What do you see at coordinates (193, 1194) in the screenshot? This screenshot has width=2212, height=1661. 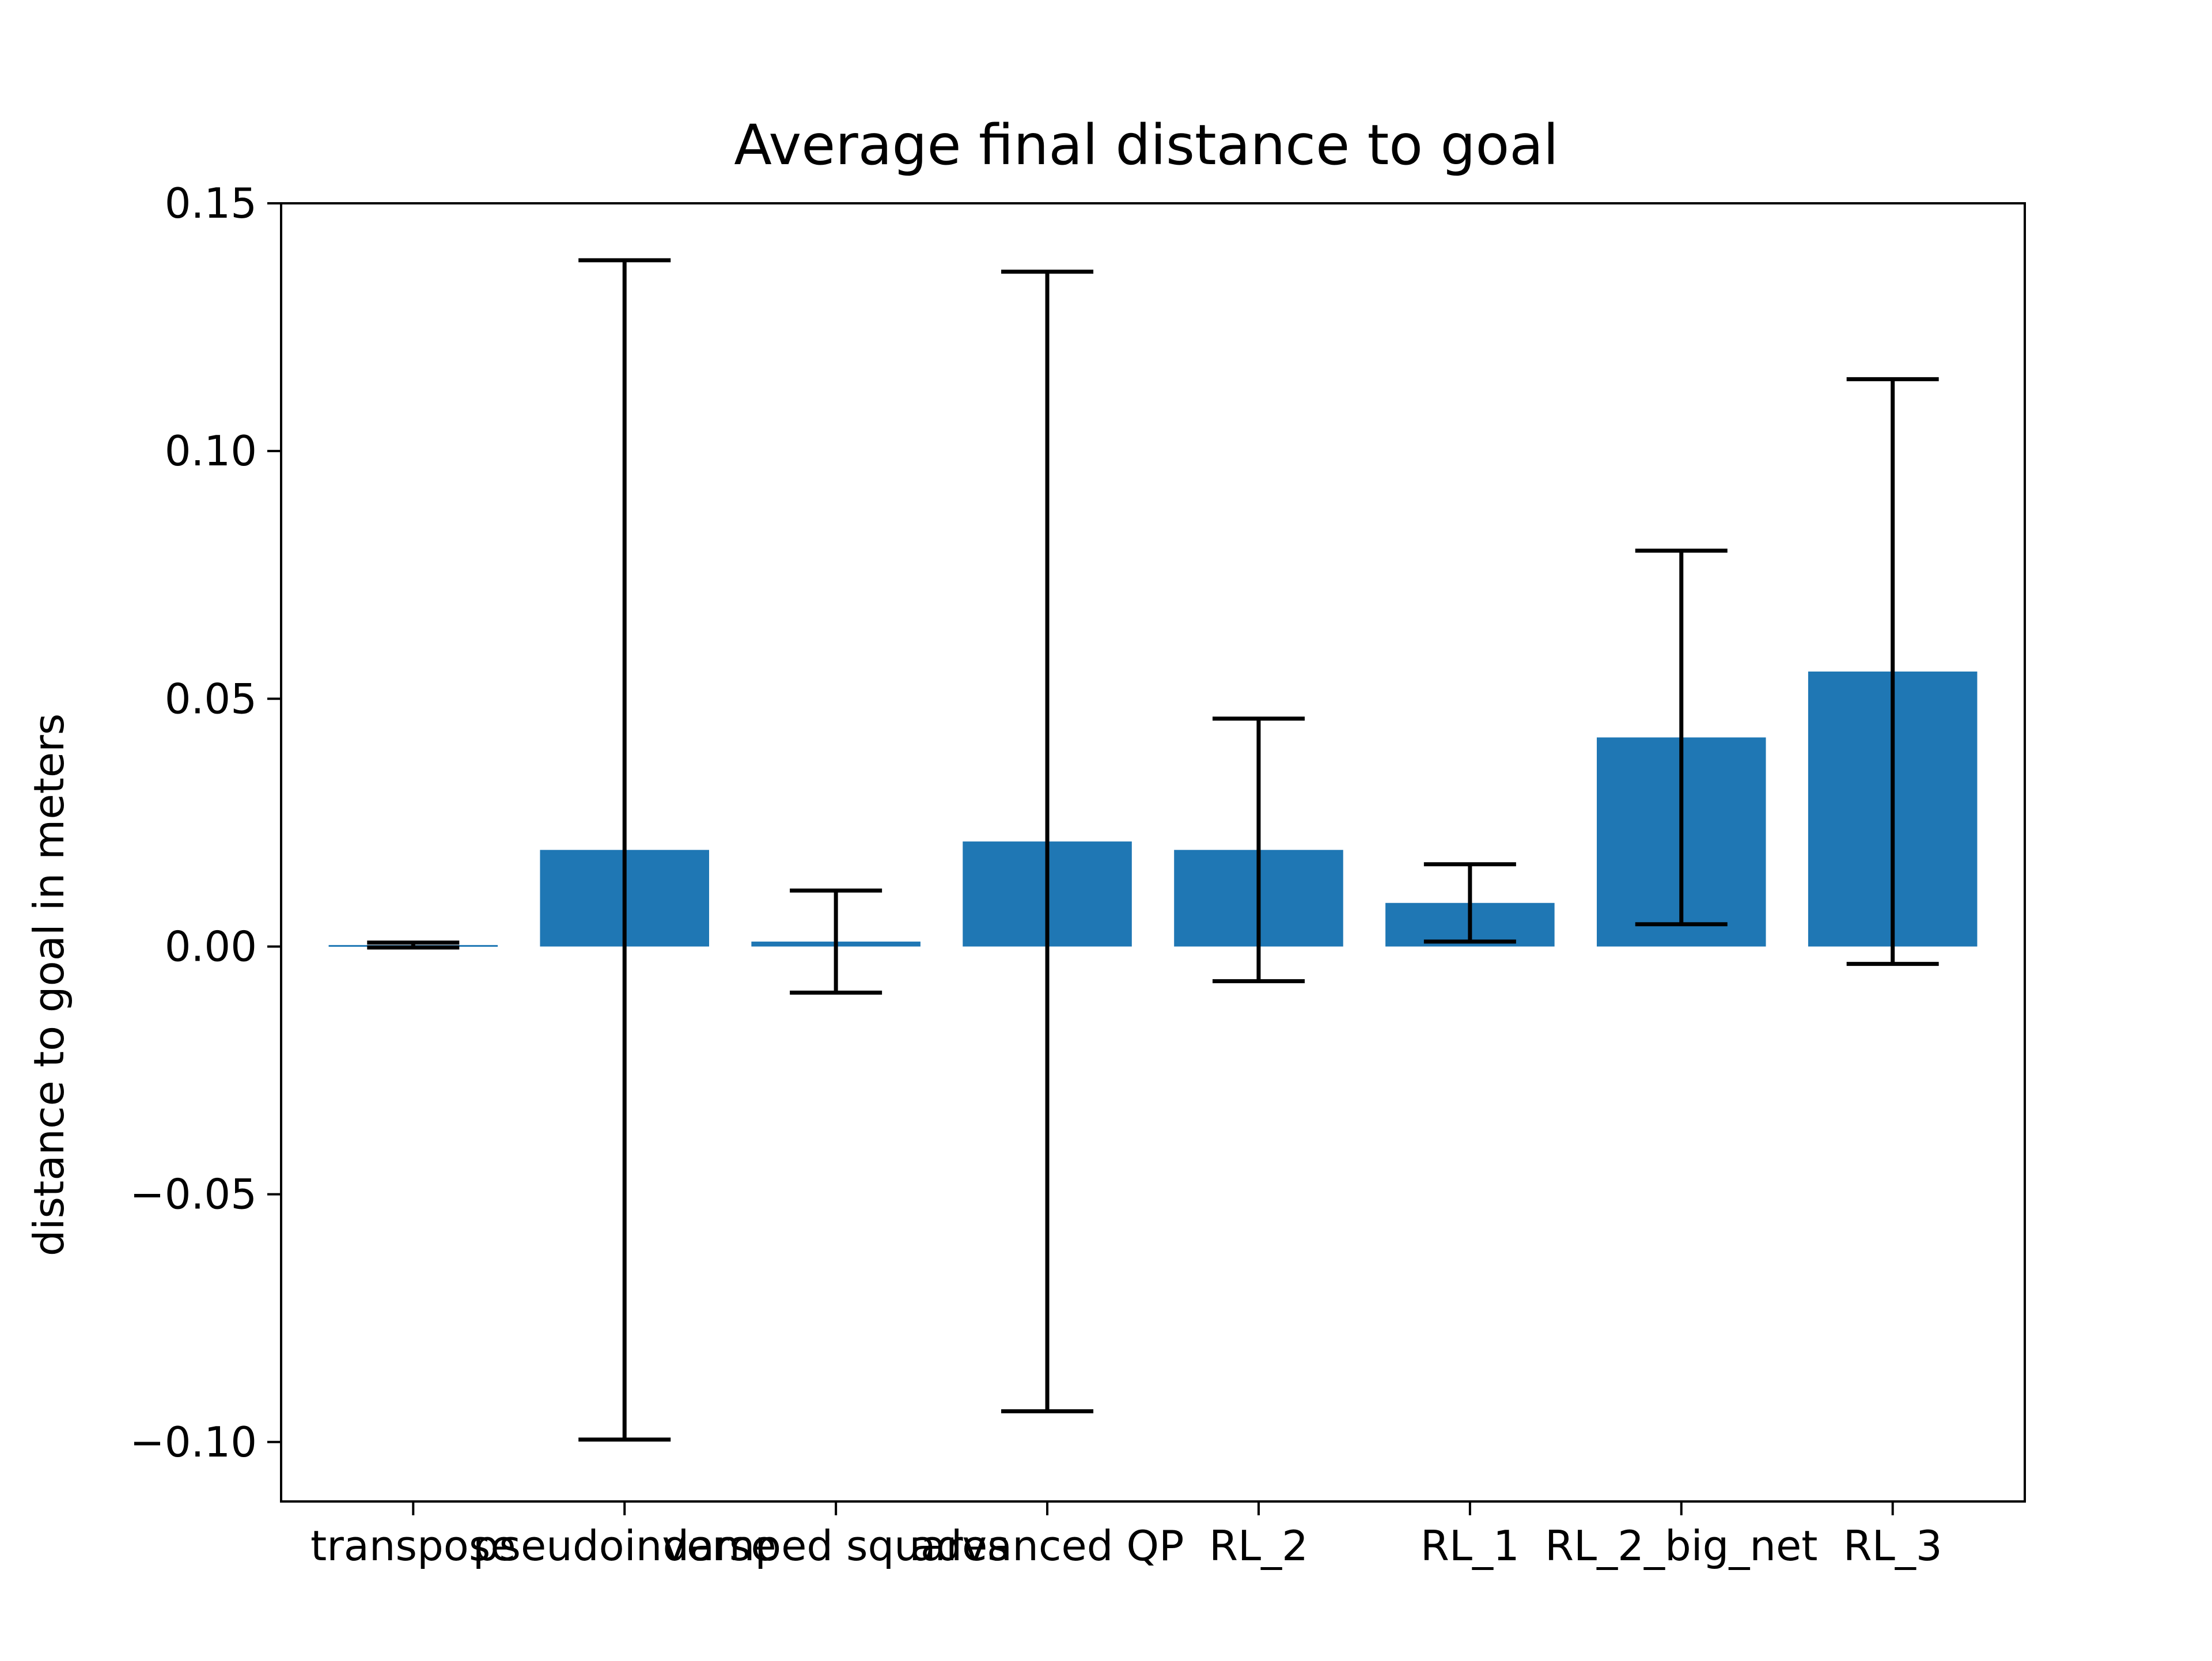 I see `y-tick-label: −0.05` at bounding box center [193, 1194].